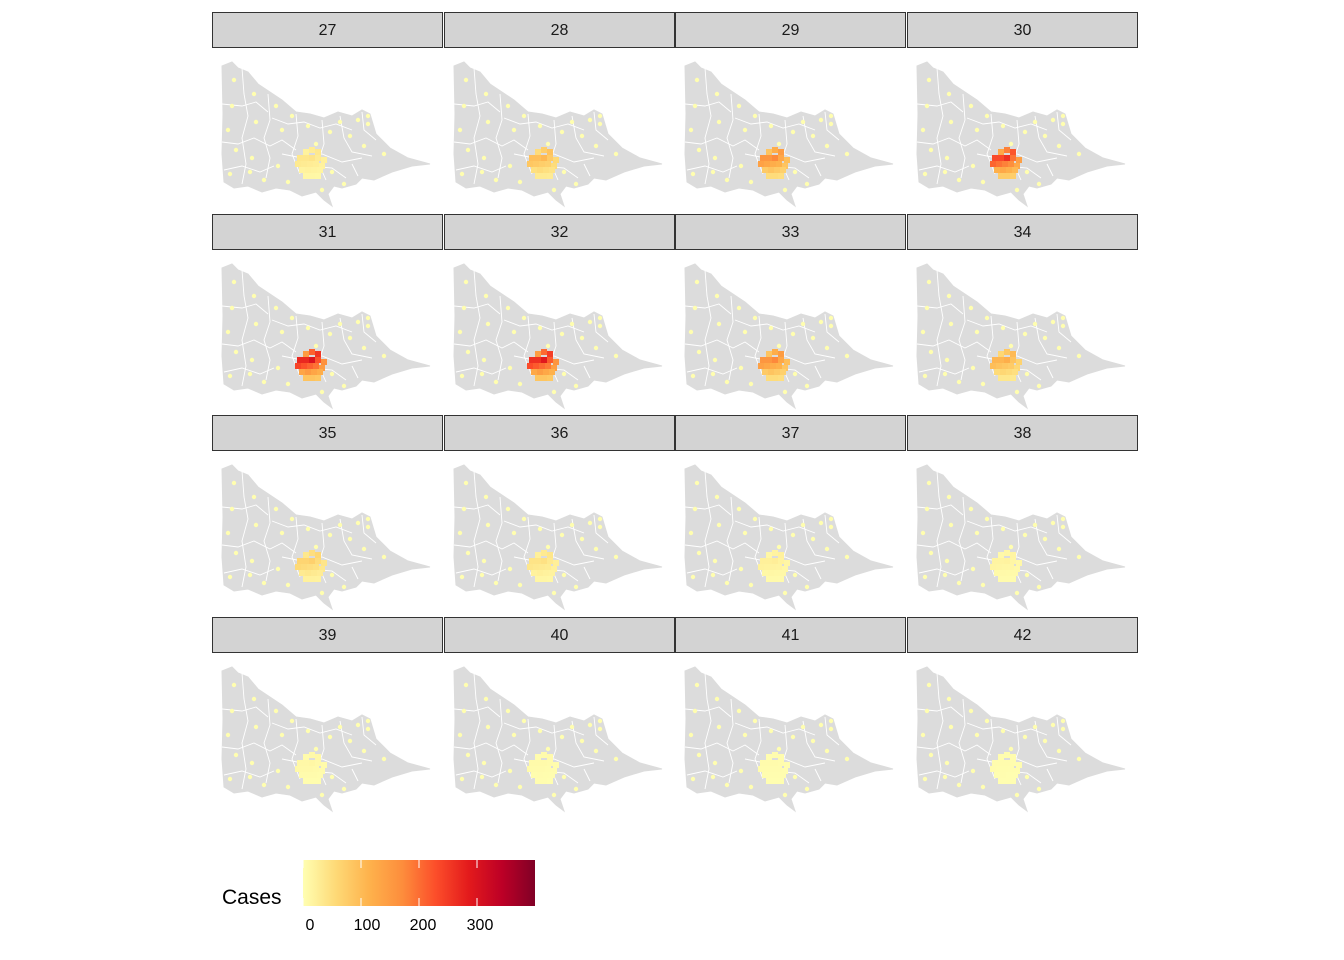 The image size is (1344, 960). What do you see at coordinates (327, 232) in the screenshot?
I see `facet-label: 31` at bounding box center [327, 232].